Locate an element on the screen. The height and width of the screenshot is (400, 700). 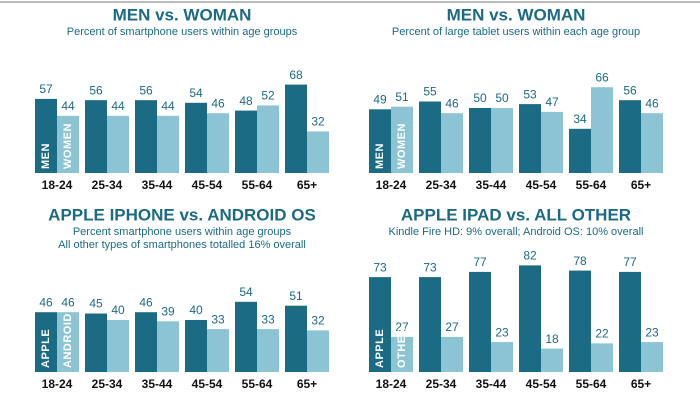
value-label: 49 is located at coordinates (380, 99).